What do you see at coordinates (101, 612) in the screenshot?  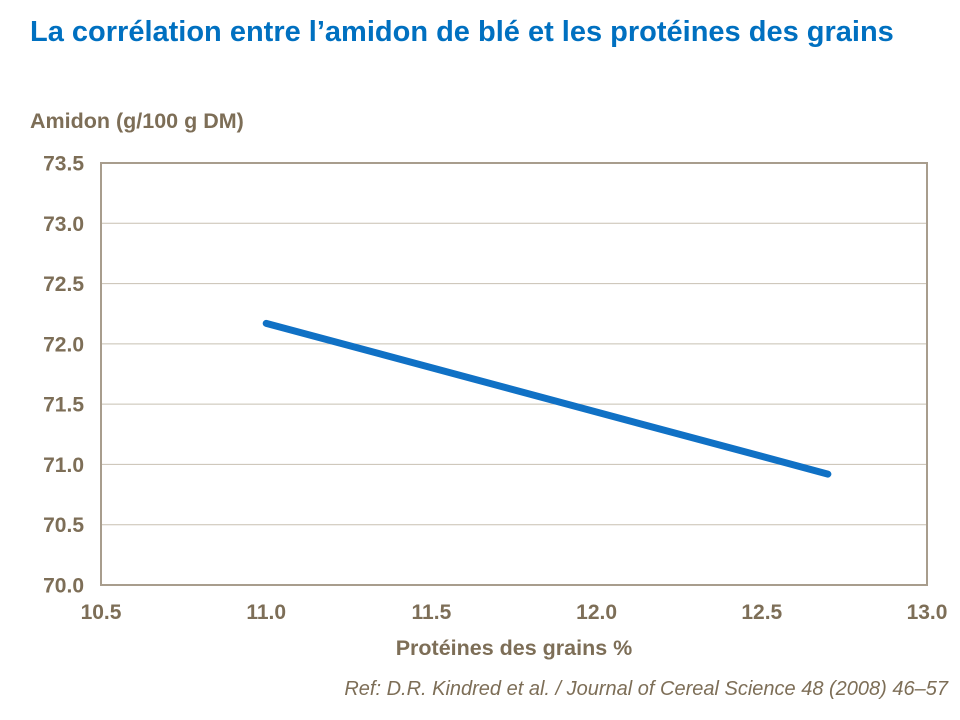 I see `x-tick-label: 10.5` at bounding box center [101, 612].